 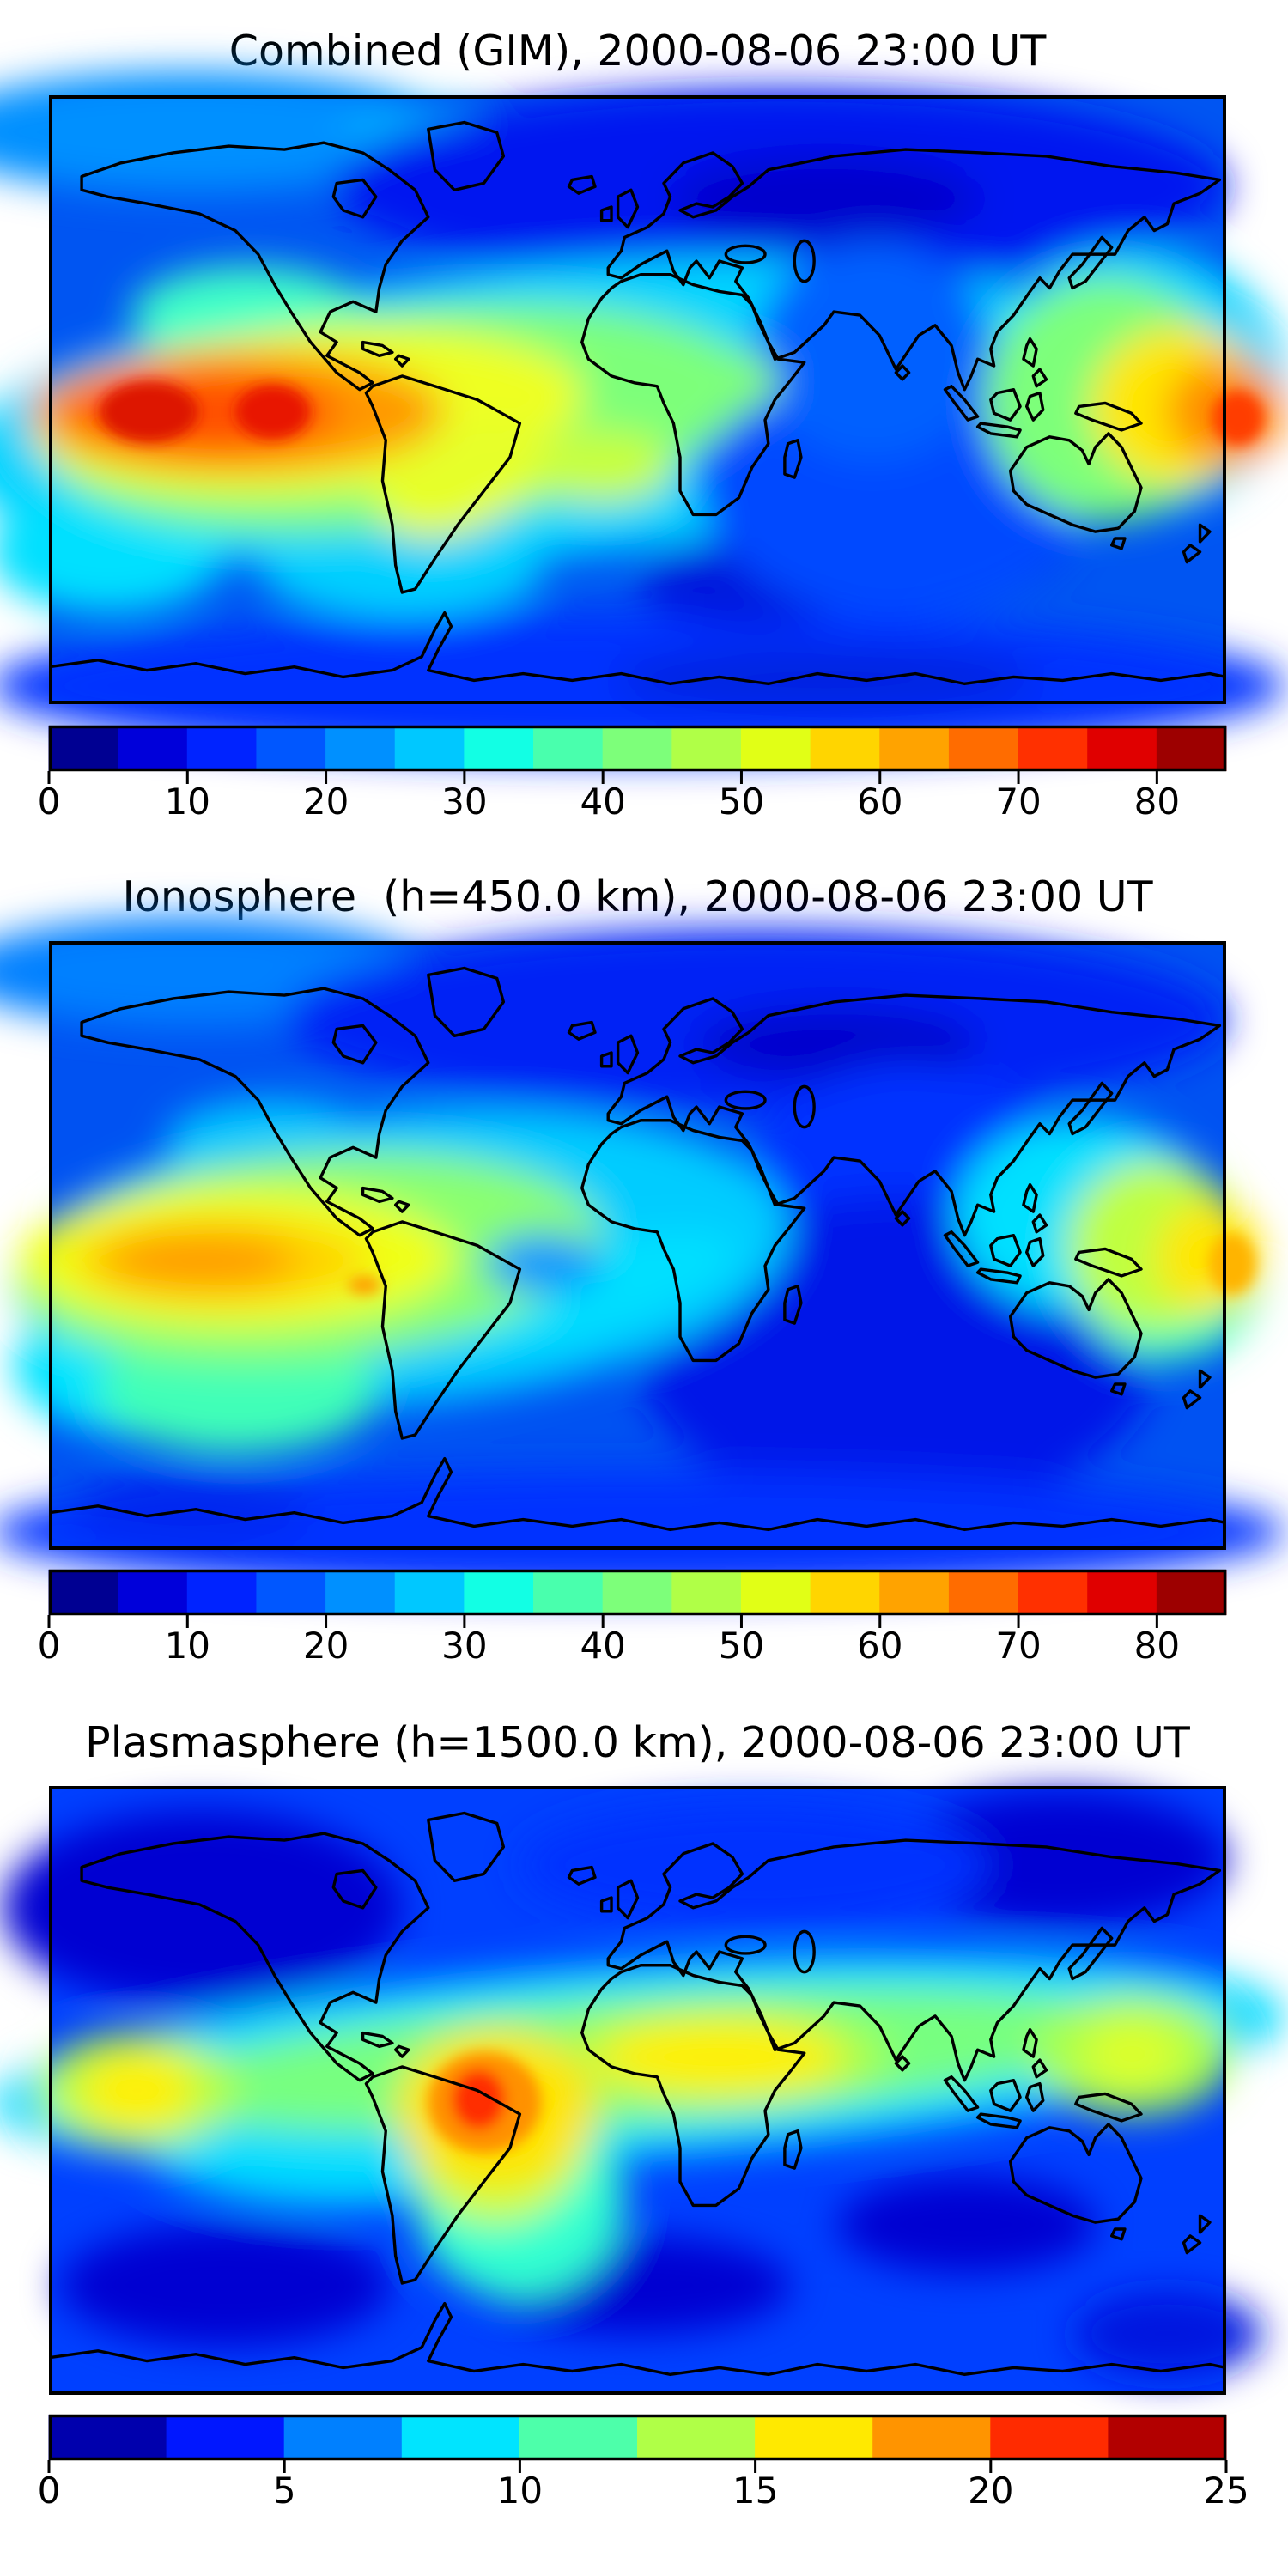 What do you see at coordinates (643, 2463) in the screenshot?
I see `colorbar-plasmasphere: 0 5 10 15 20 25` at bounding box center [643, 2463].